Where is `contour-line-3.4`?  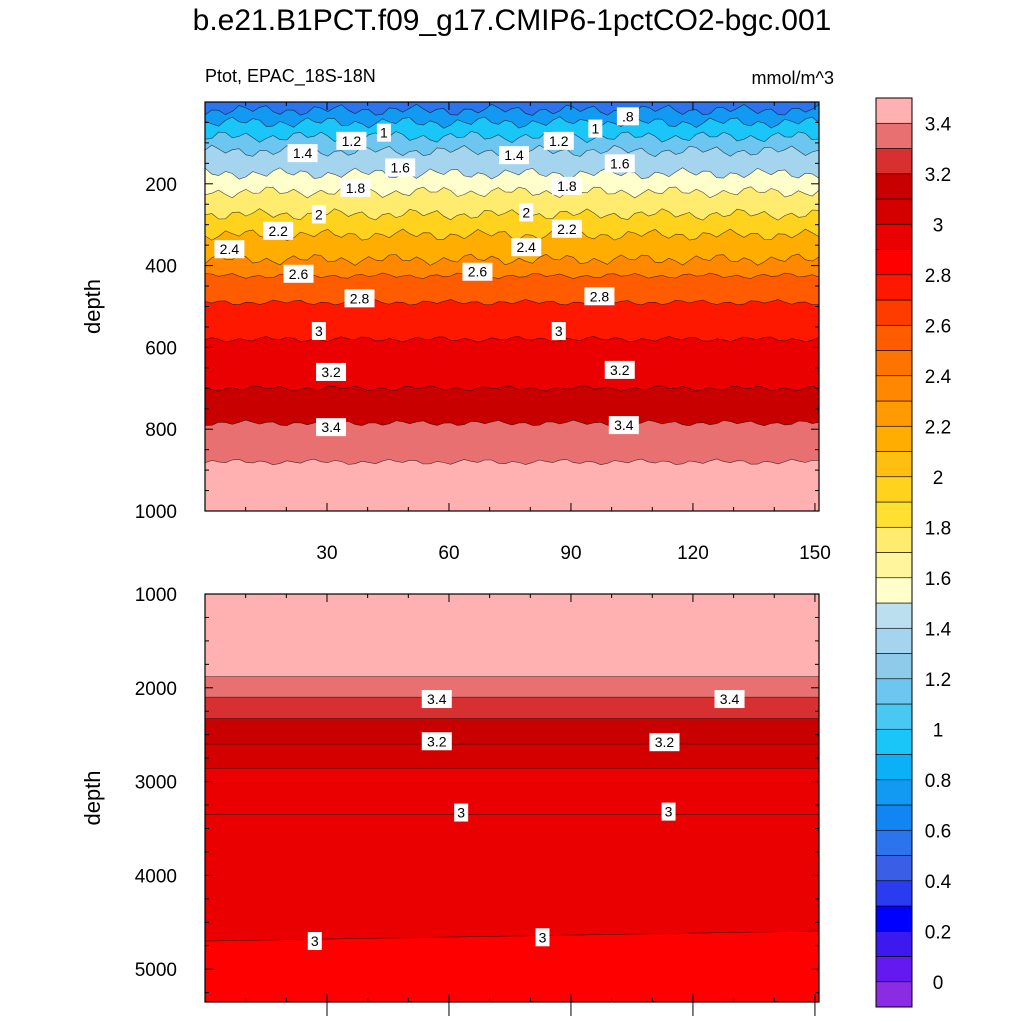
contour-line-3.4 is located at coordinates (512, 423).